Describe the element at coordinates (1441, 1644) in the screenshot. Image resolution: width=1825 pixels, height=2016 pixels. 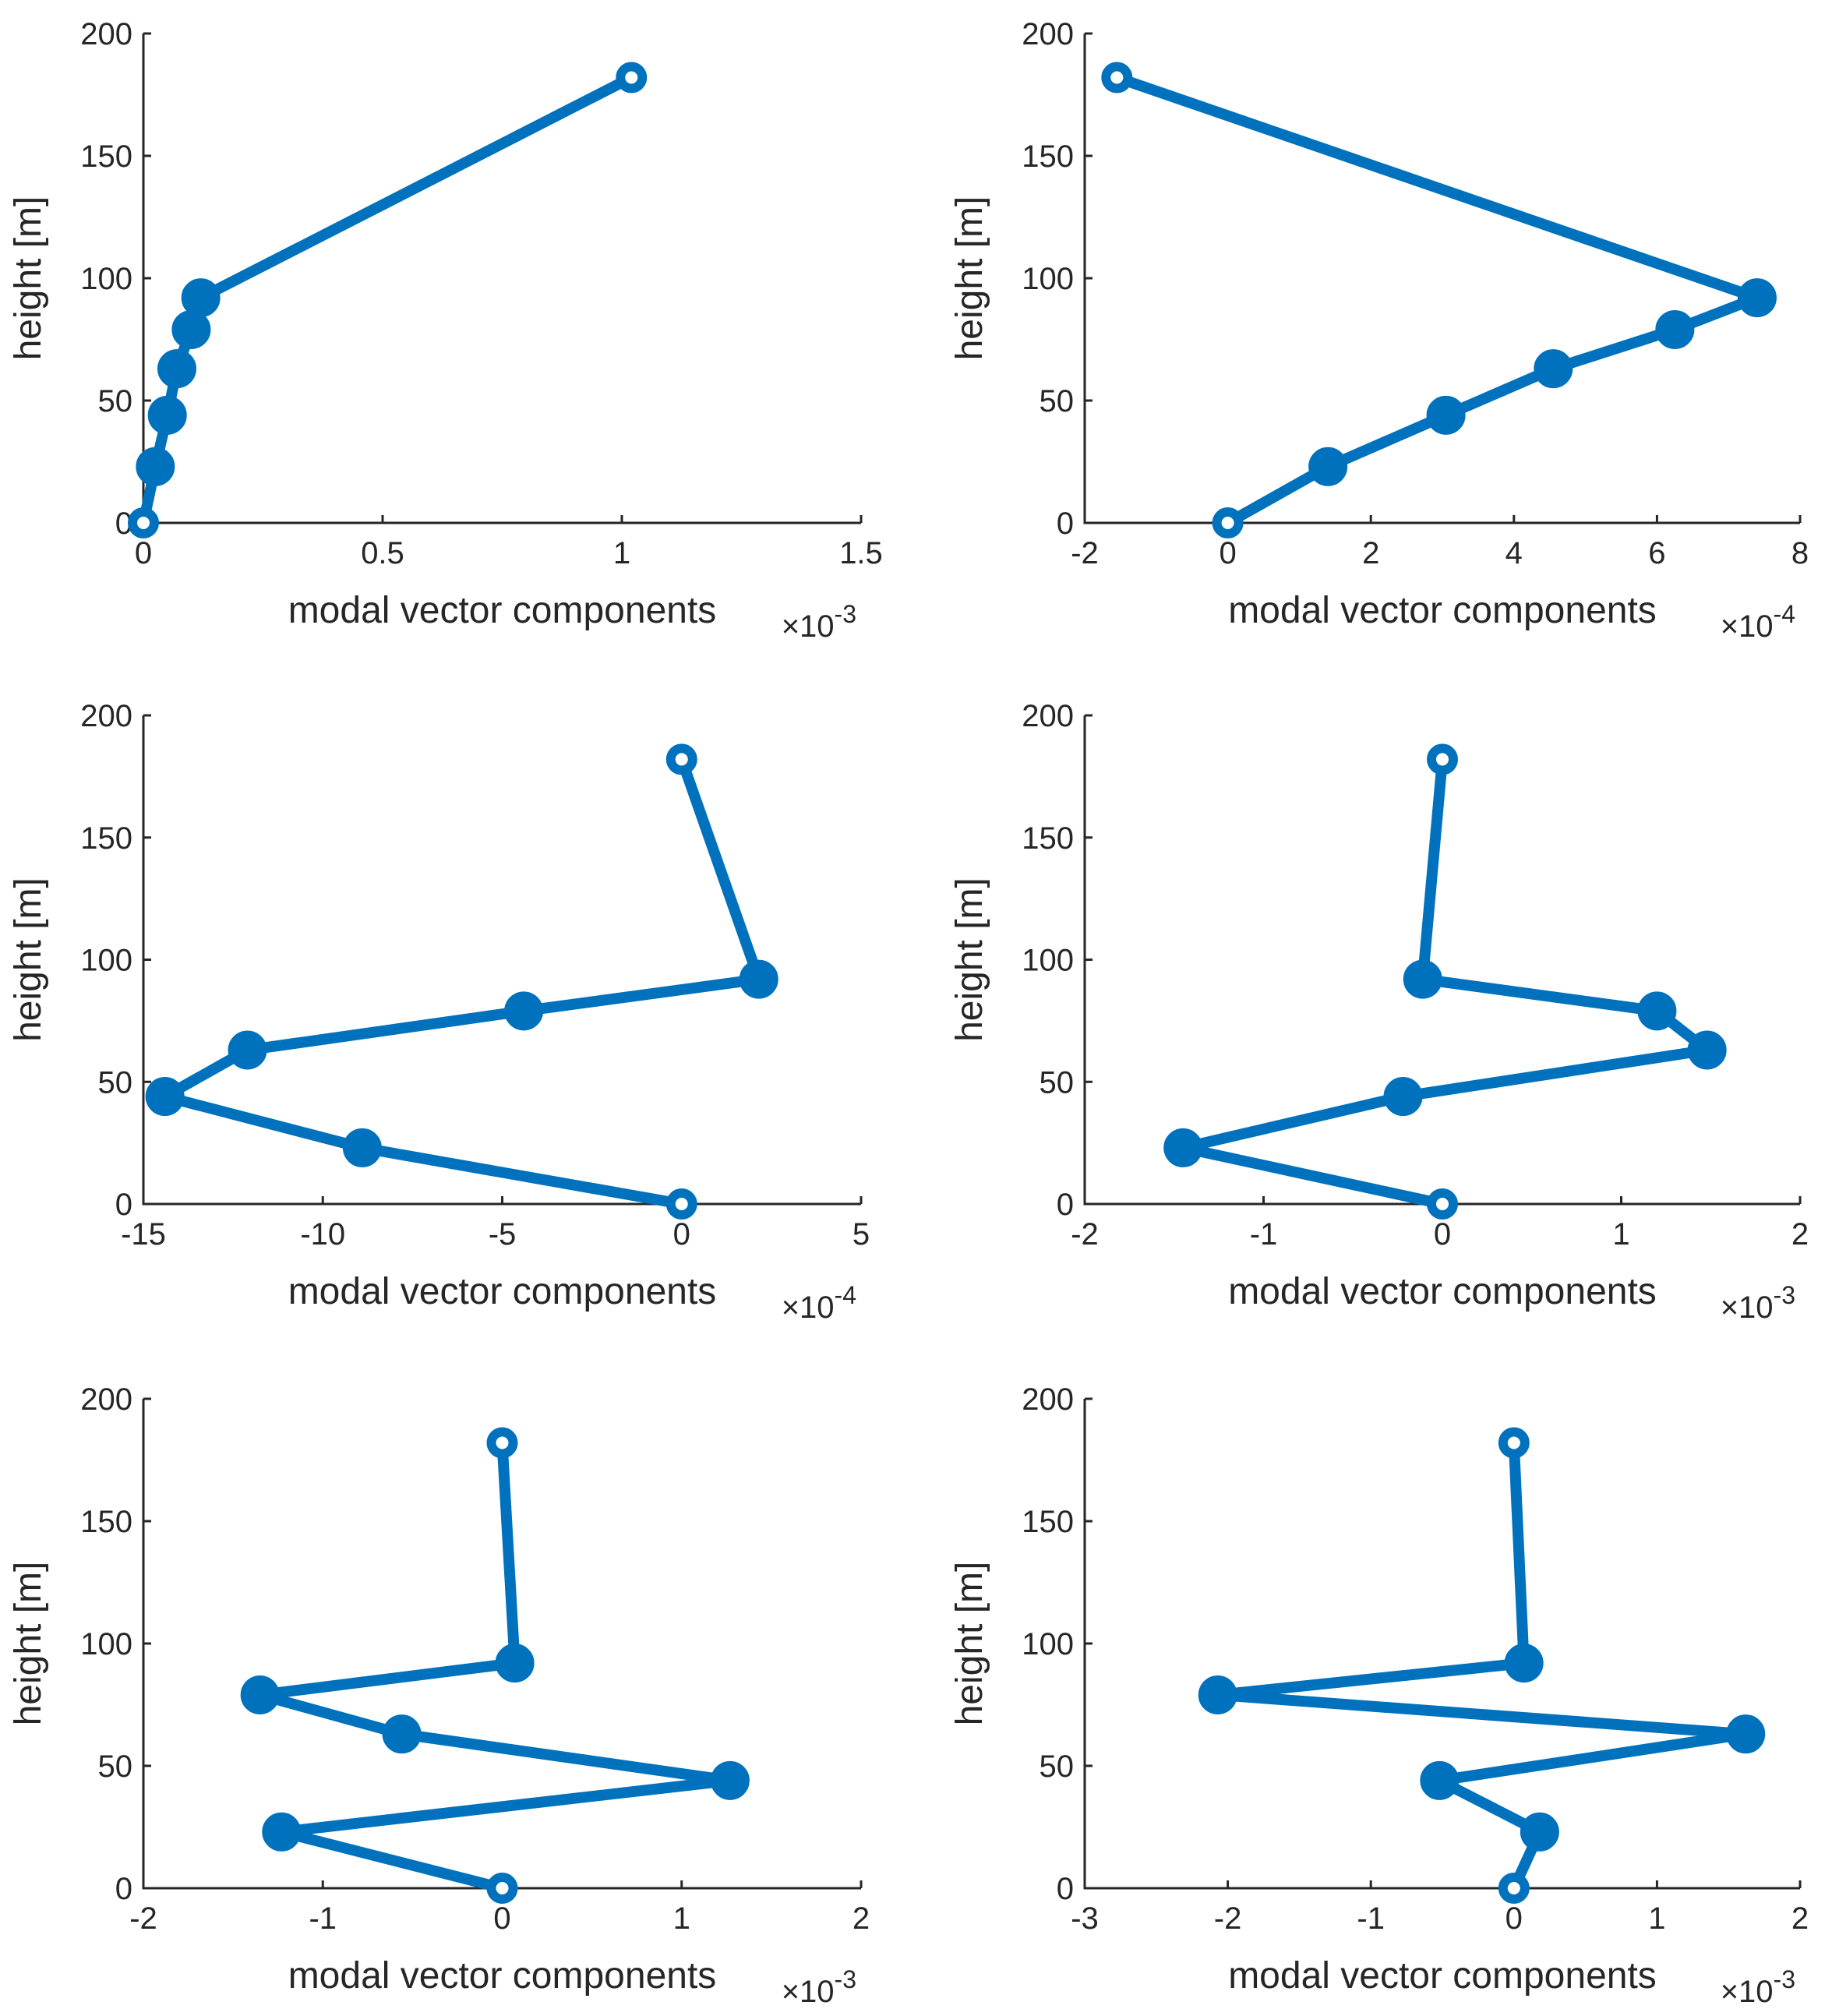
I see `axes-frame` at that location.